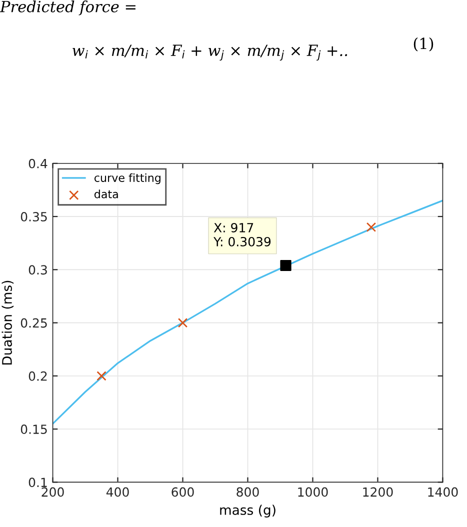 Image resolution: width=467 pixels, height=527 pixels. I want to click on y-tick-label: 0.2, so click(37, 376).